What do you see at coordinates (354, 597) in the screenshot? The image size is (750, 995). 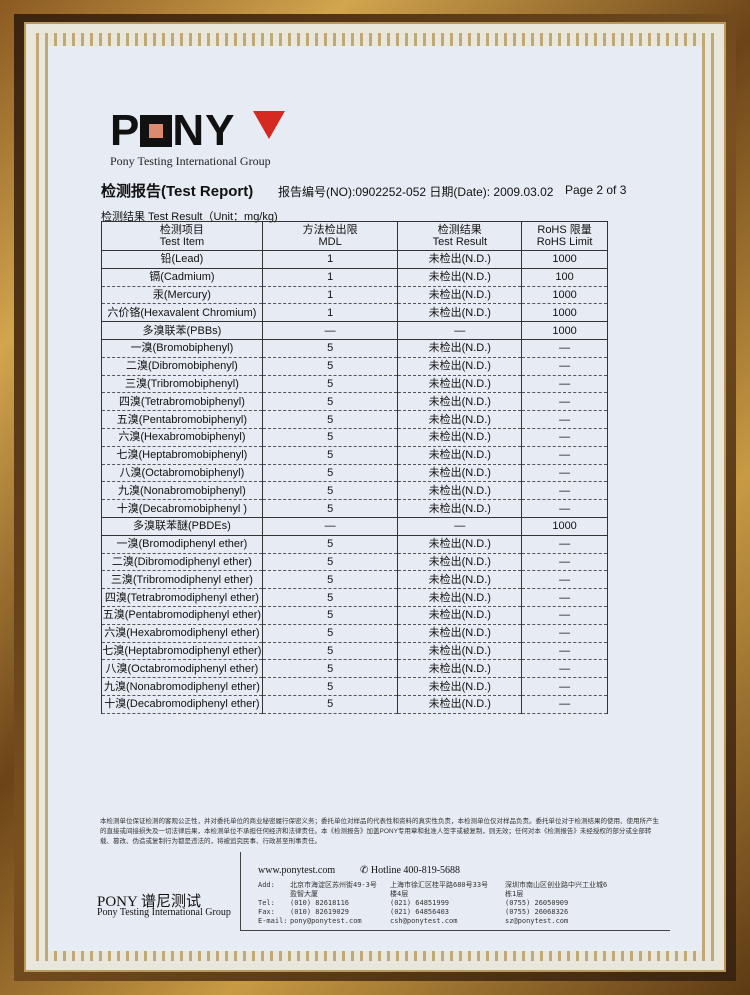 I see `table-row: 四溴(Tetrabromodiphenyl ether) 5 未检出(N.D.) —` at bounding box center [354, 597].